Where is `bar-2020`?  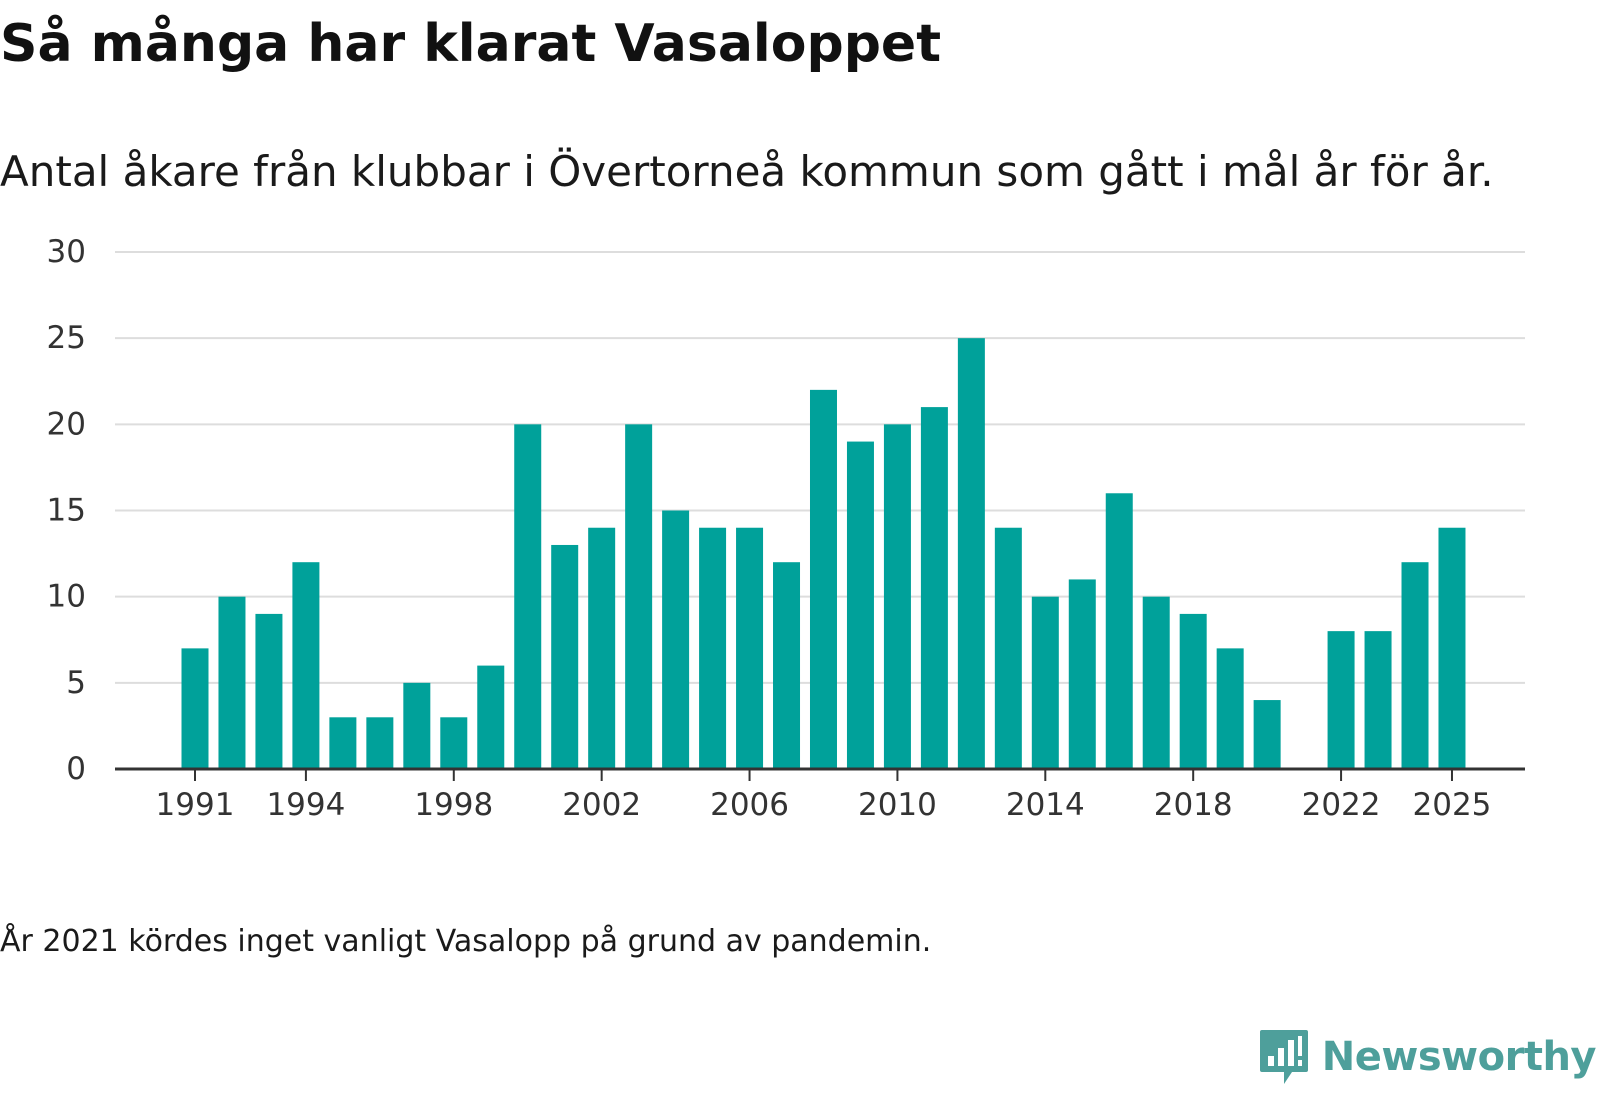 bar-2020 is located at coordinates (1267, 734).